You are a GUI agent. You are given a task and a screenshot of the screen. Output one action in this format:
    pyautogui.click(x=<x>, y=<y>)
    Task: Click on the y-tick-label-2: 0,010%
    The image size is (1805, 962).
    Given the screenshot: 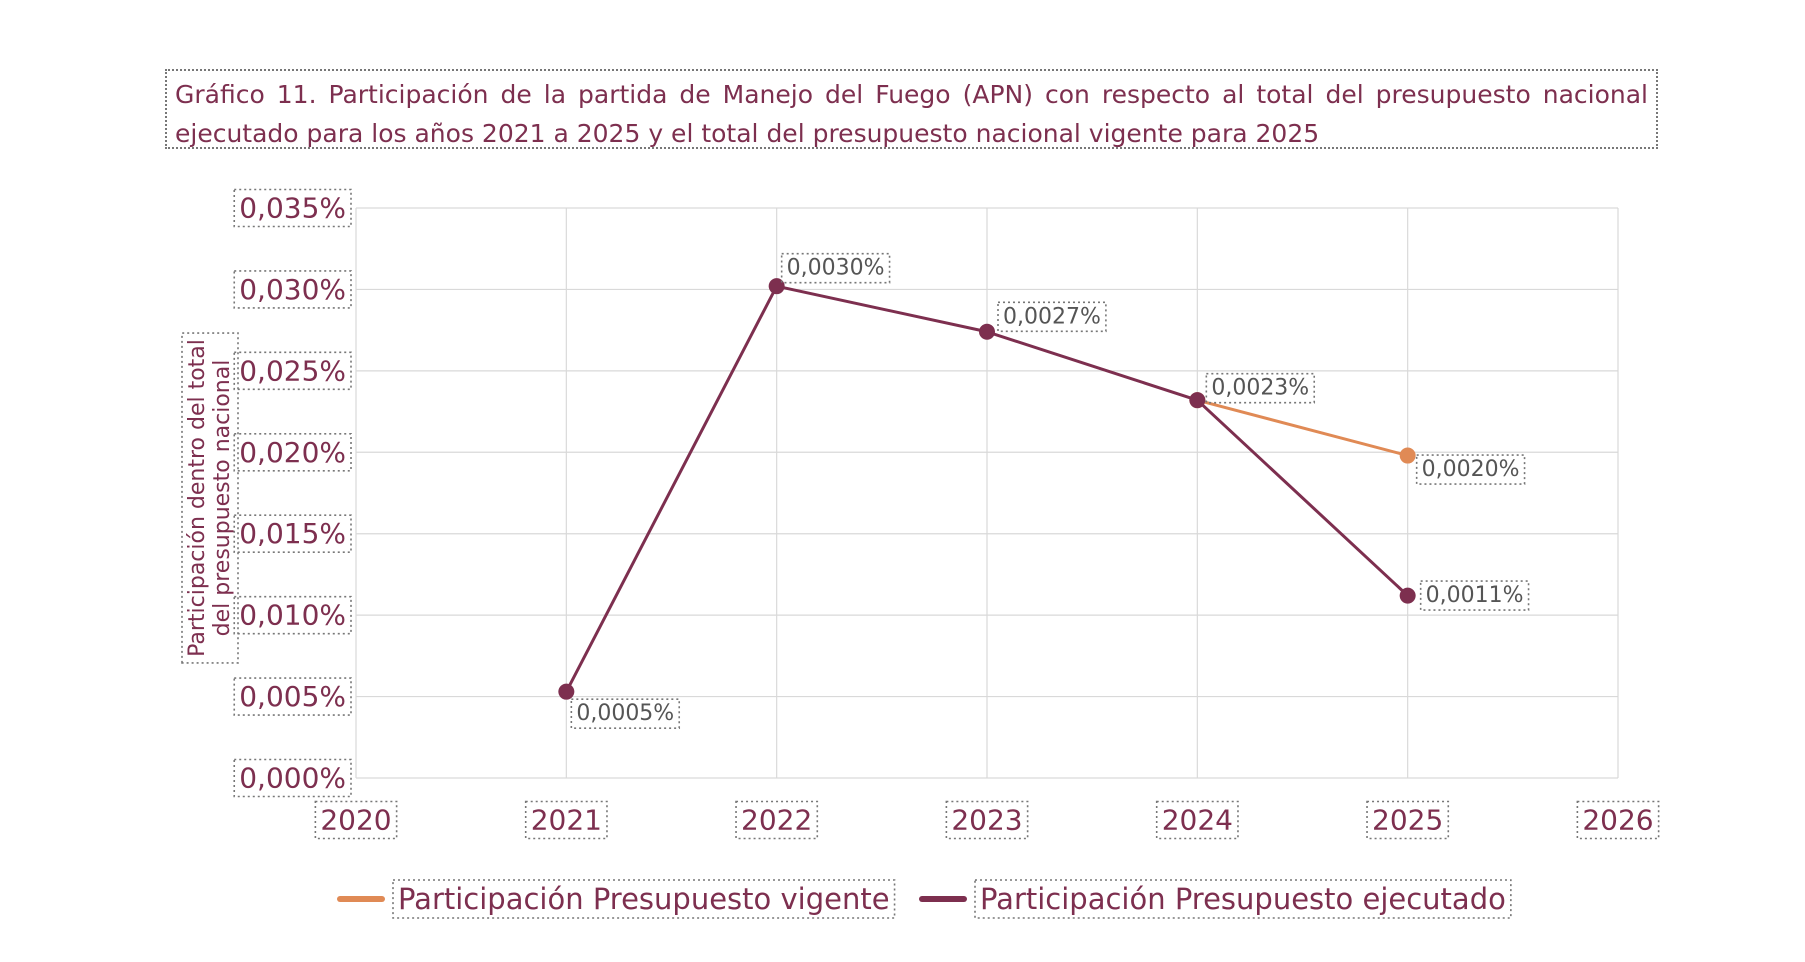 What is the action you would take?
    pyautogui.click(x=292, y=615)
    